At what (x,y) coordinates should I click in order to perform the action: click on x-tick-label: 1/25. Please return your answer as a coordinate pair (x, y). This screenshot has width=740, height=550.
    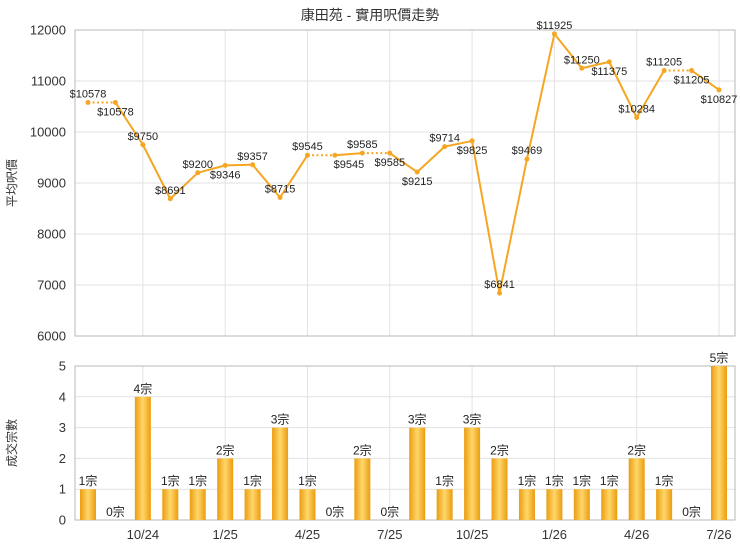
    Looking at the image, I should click on (225, 534).